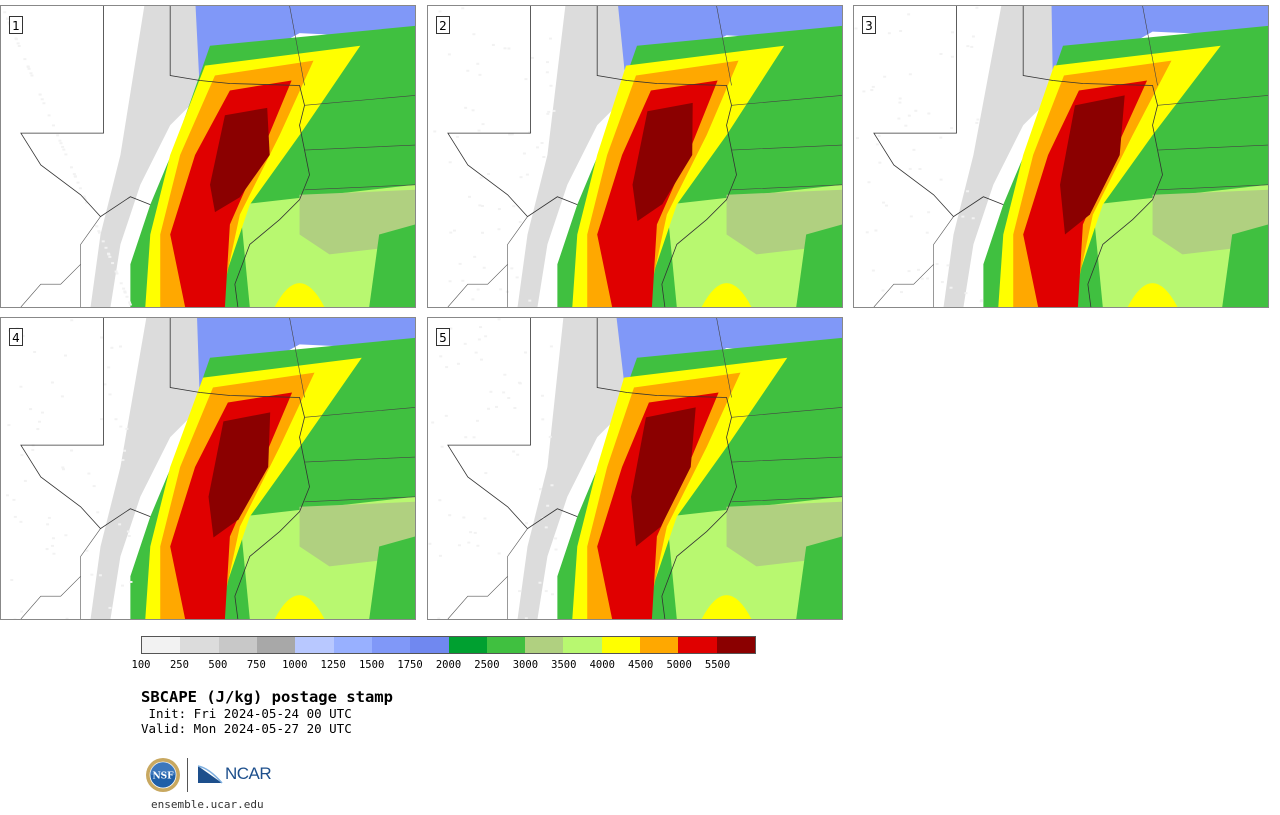 The image size is (1280, 815). I want to click on panel-number-label: 3, so click(869, 25).